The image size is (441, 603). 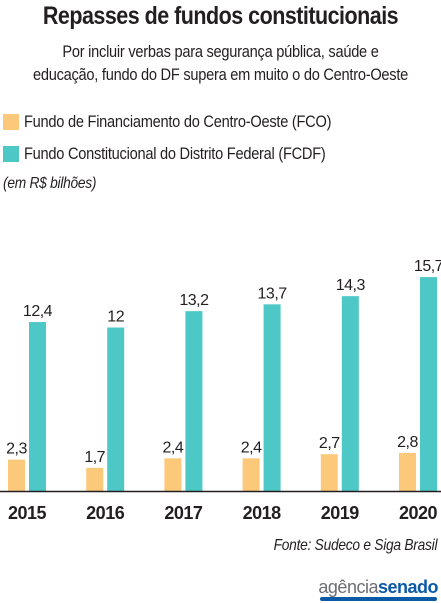 What do you see at coordinates (173, 474) in the screenshot?
I see `bar-fco-2017` at bounding box center [173, 474].